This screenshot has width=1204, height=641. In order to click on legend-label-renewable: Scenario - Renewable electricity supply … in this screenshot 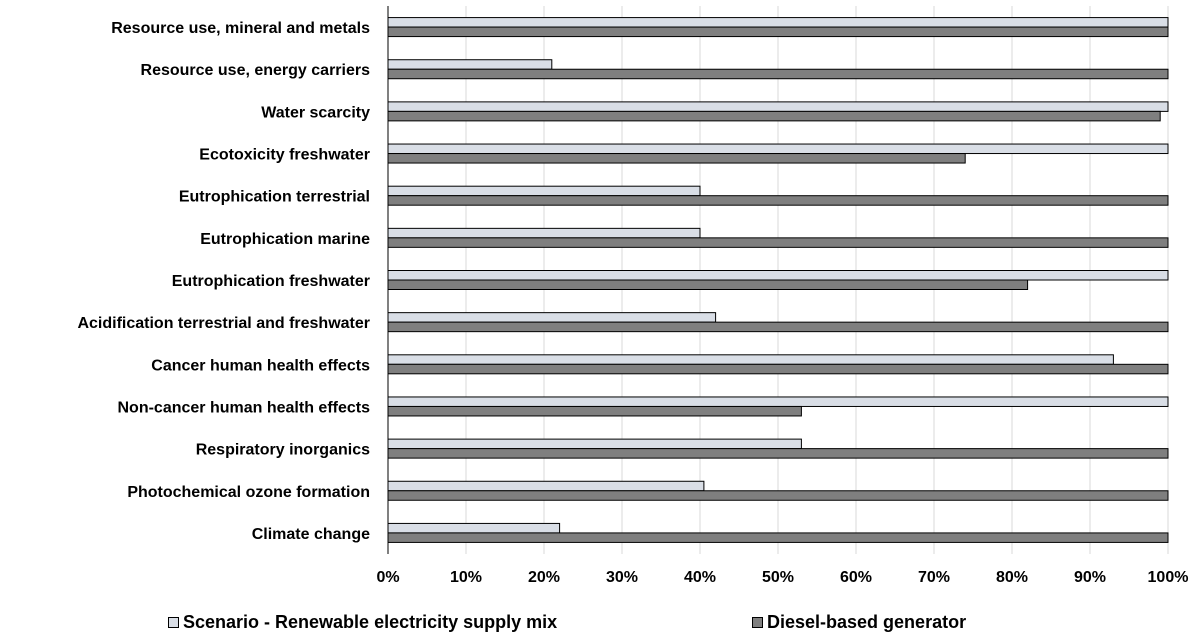, I will do `click(370, 622)`.